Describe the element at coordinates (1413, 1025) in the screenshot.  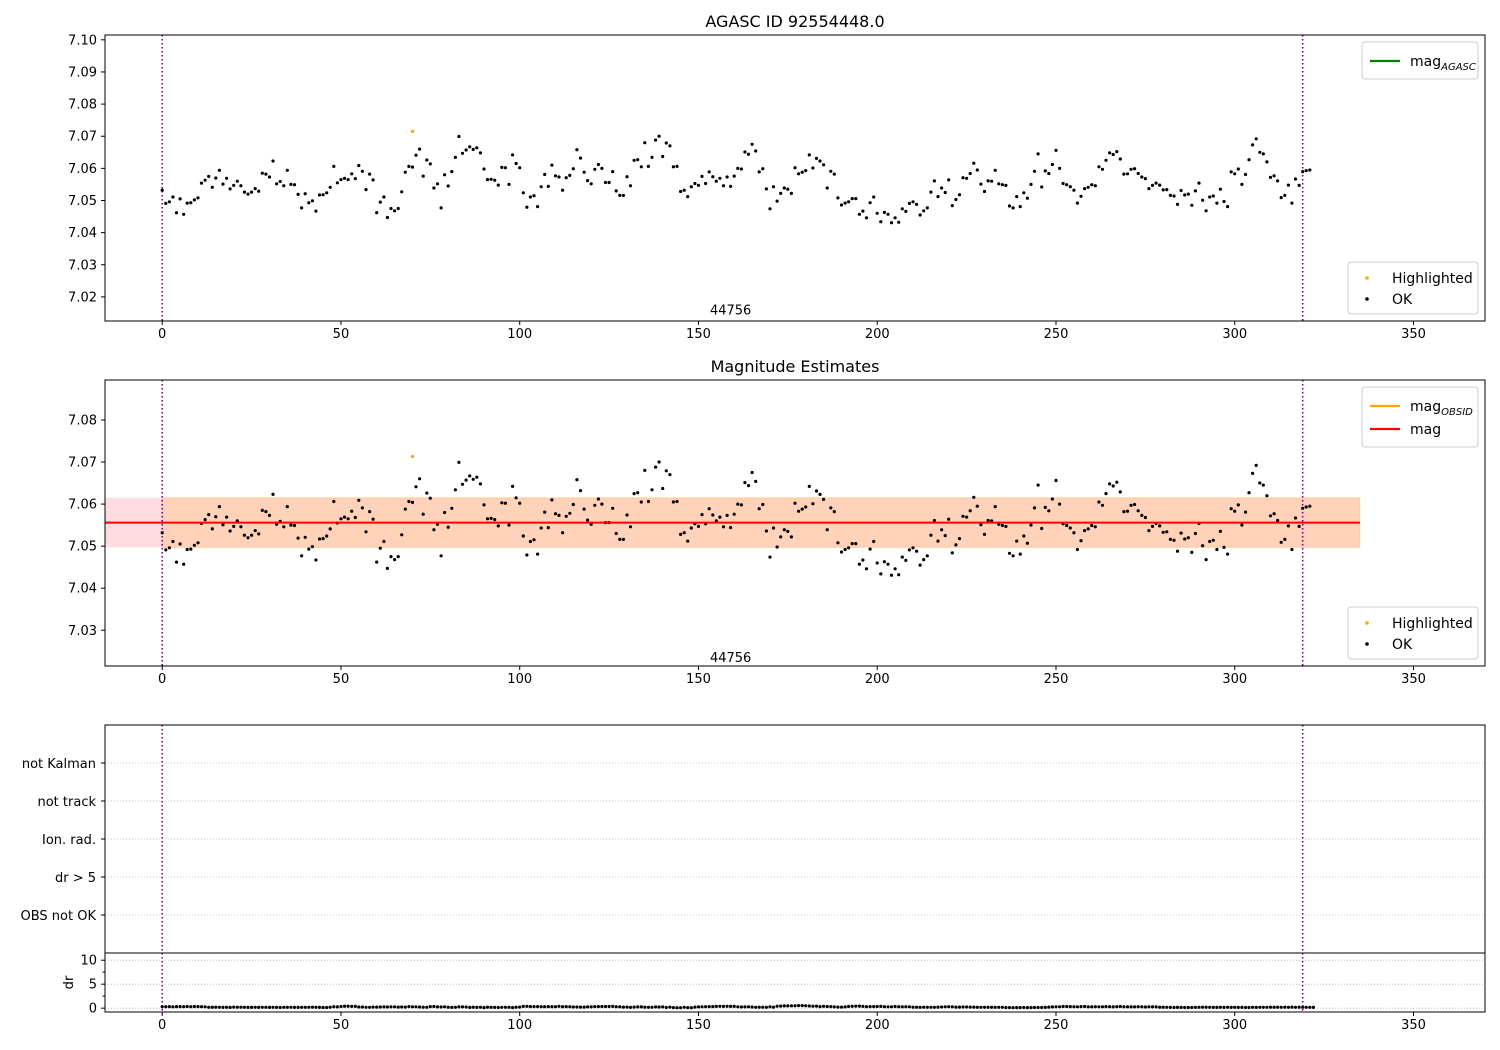
I see `x-tick-label: 350` at that location.